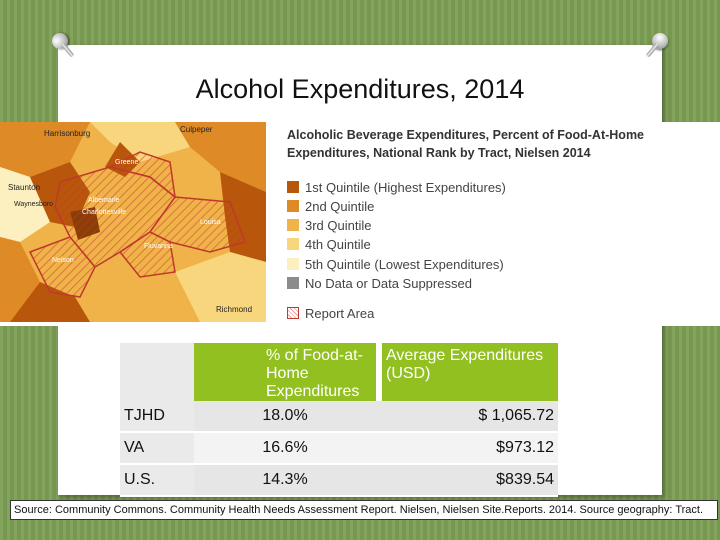  I want to click on legend-item: 2nd Quintile, so click(330, 206).